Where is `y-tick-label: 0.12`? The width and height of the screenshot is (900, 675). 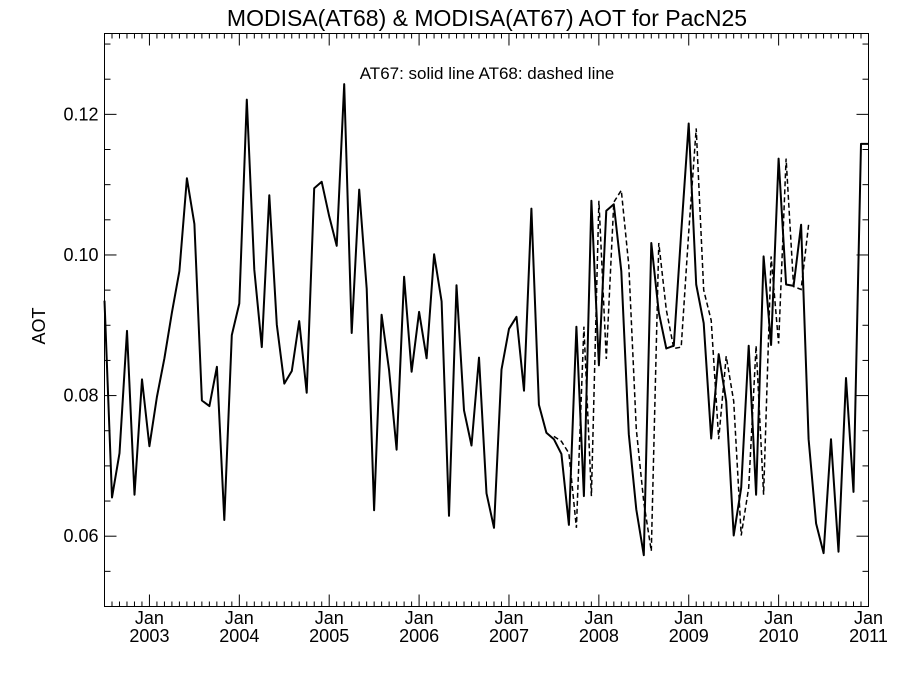
y-tick-label: 0.12 is located at coordinates (80, 114).